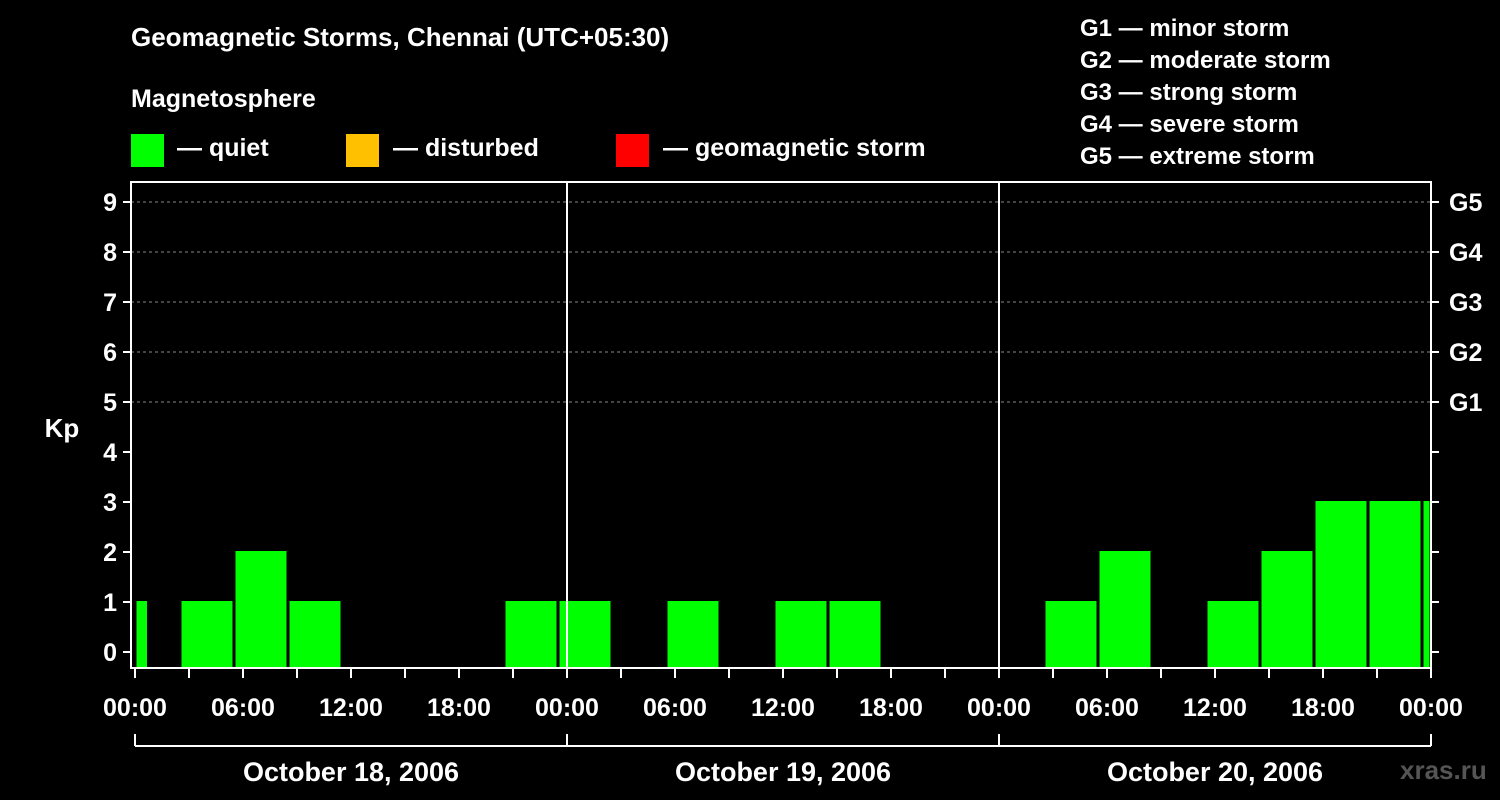 The height and width of the screenshot is (800, 1500). I want to click on storm-scale-g2: G2 — moderate storm, so click(1205, 60).